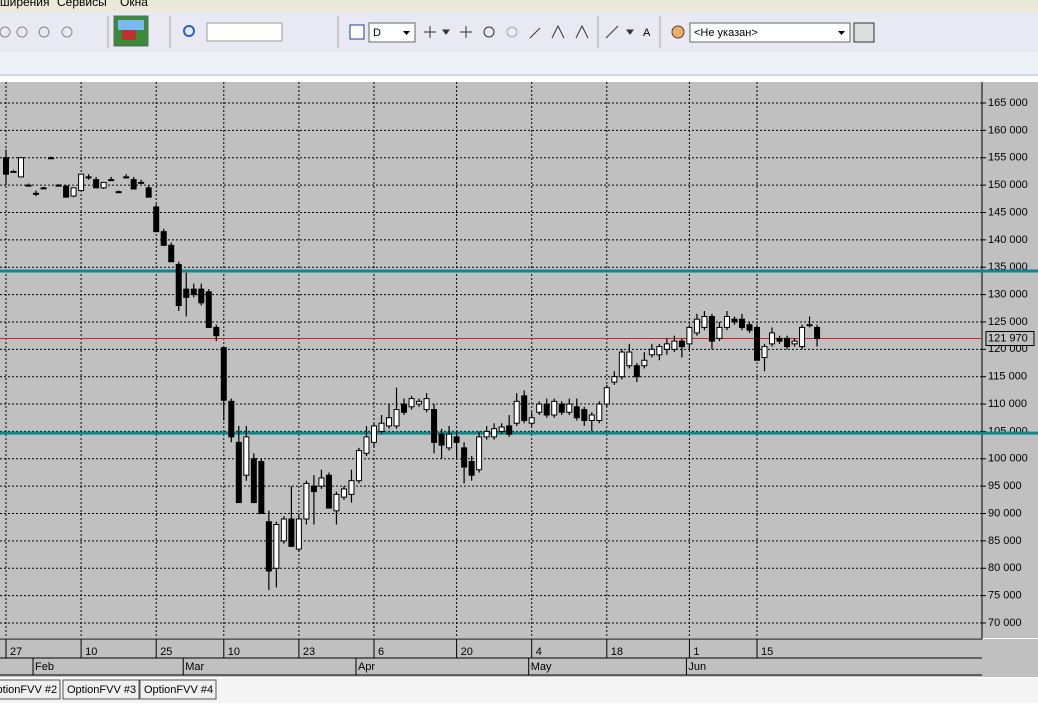 Image resolution: width=1038 pixels, height=708 pixels. Describe the element at coordinates (1008, 212) in the screenshot. I see `y-tick-label: 145 000` at that location.